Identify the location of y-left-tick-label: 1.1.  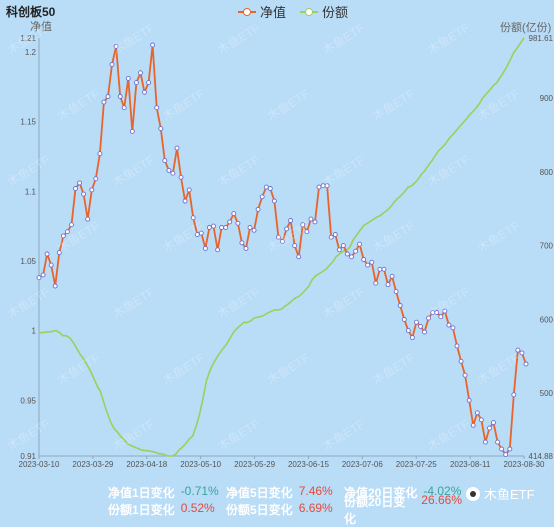
(31, 191).